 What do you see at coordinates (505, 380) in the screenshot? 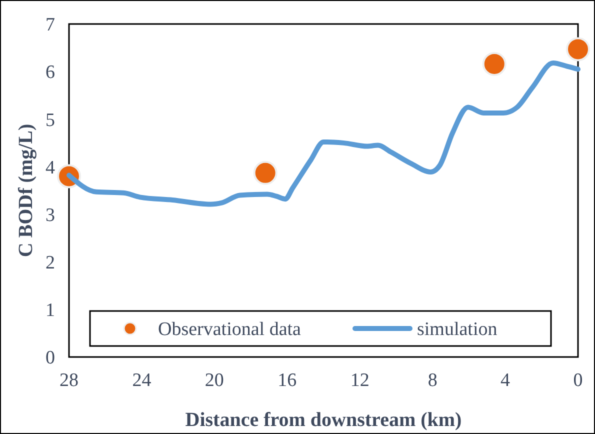
I see `x-tick-label: 4` at bounding box center [505, 380].